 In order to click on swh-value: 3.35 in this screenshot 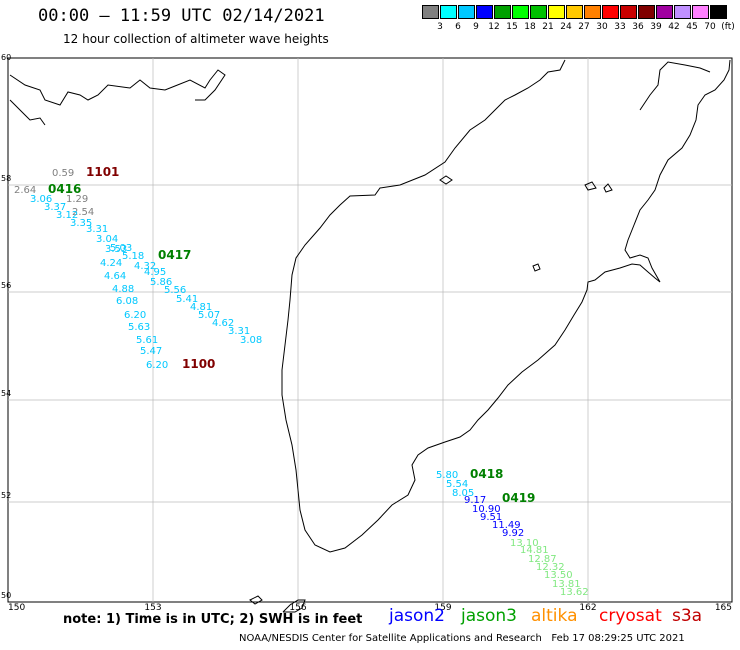, I will do `click(81, 223)`.